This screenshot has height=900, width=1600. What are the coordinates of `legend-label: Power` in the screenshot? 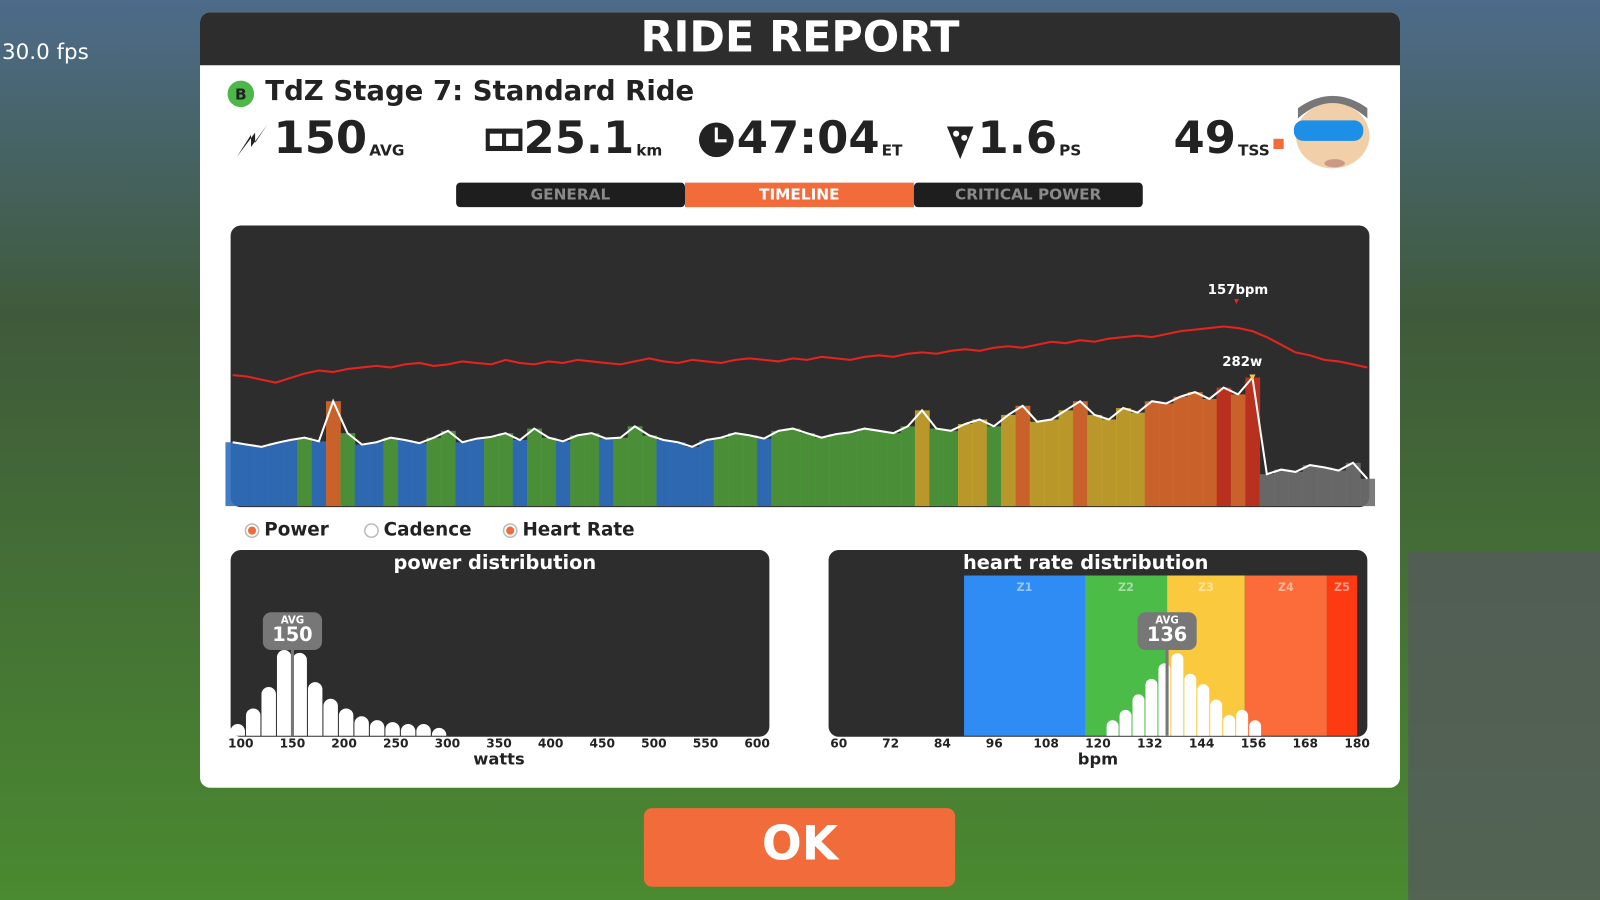 It's located at (296, 530).